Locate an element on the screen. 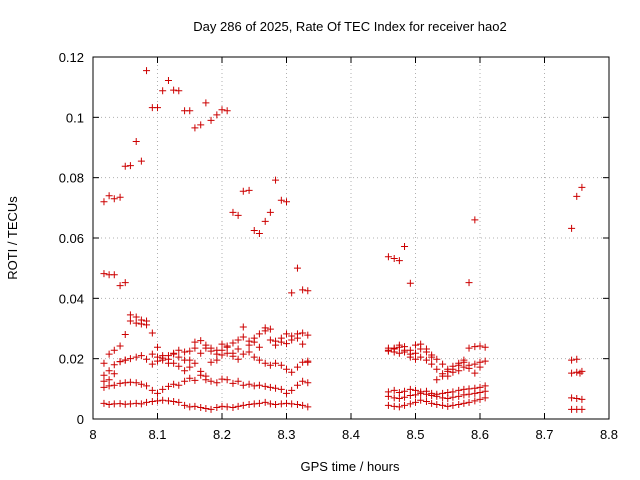  y-tick-label: 0.06 is located at coordinates (71, 238).